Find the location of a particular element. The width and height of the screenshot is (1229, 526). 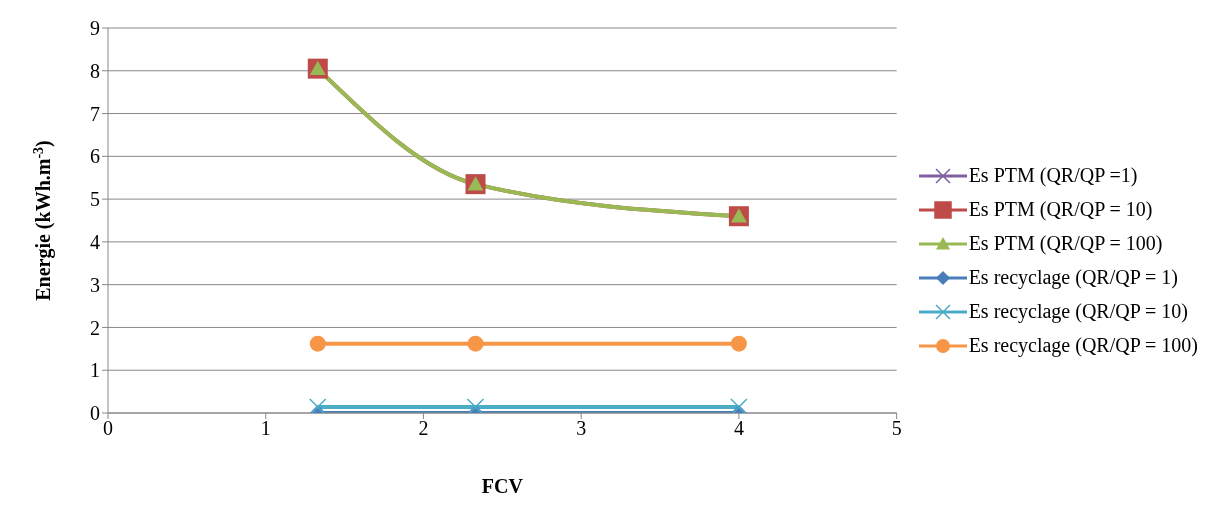

legend-label: Es PTM (QR/QP = 10) is located at coordinates (1060, 209).